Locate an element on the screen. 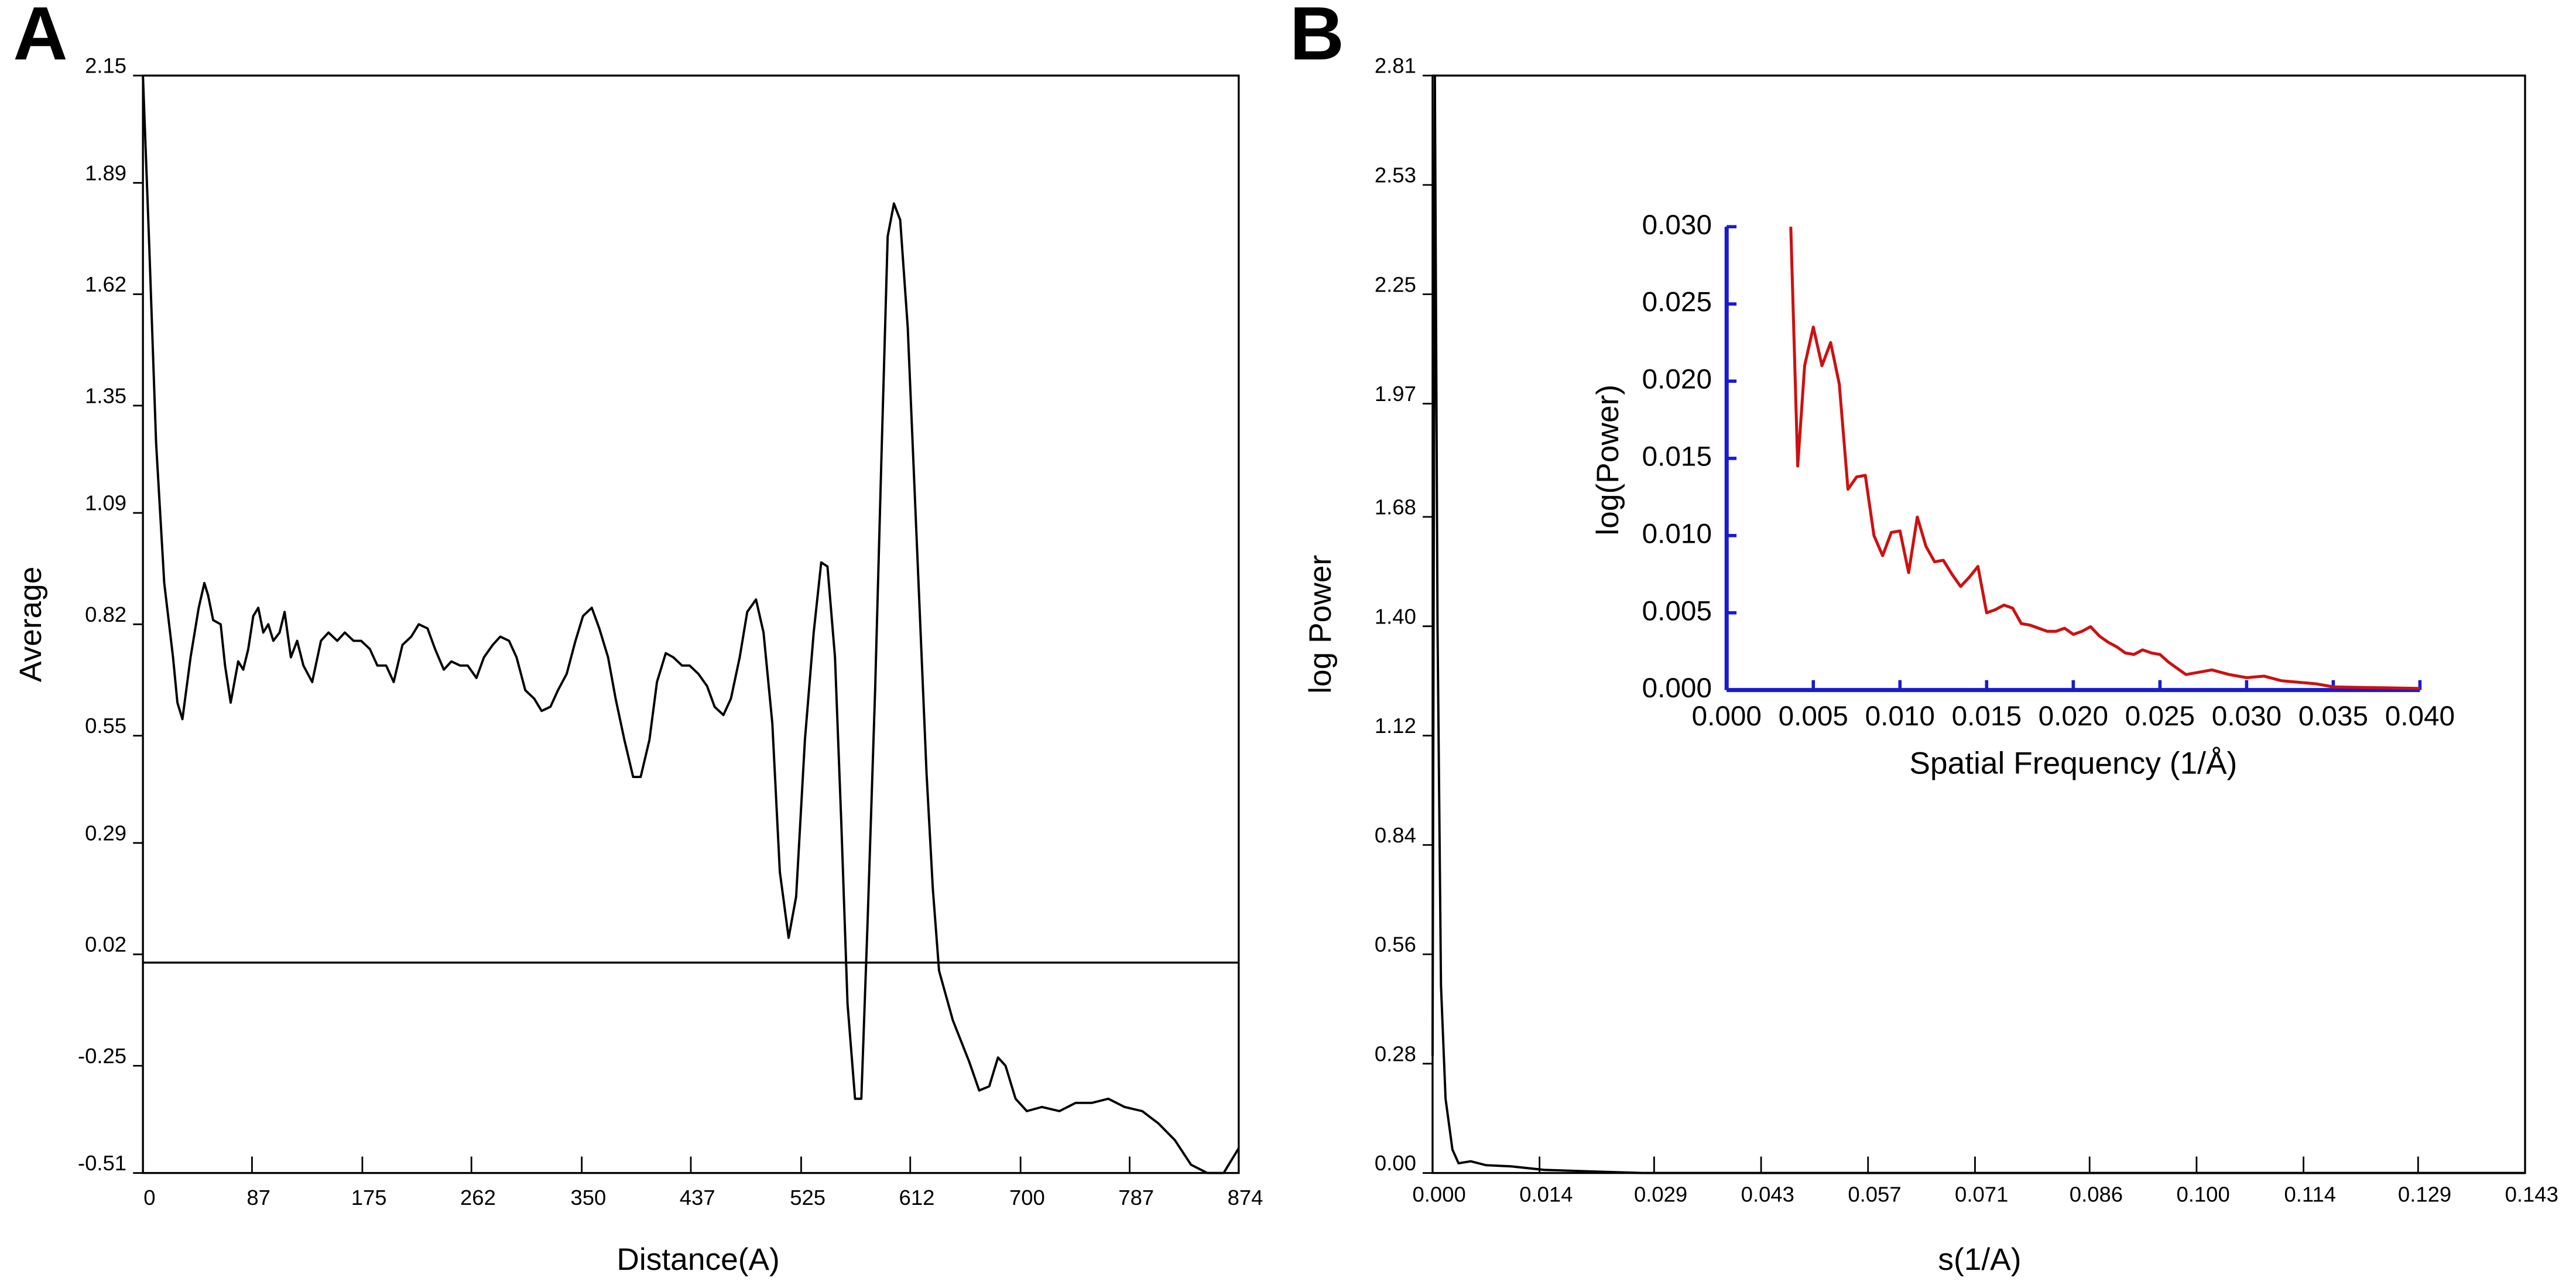  y-tick-label: 1.68 is located at coordinates (1395, 507).